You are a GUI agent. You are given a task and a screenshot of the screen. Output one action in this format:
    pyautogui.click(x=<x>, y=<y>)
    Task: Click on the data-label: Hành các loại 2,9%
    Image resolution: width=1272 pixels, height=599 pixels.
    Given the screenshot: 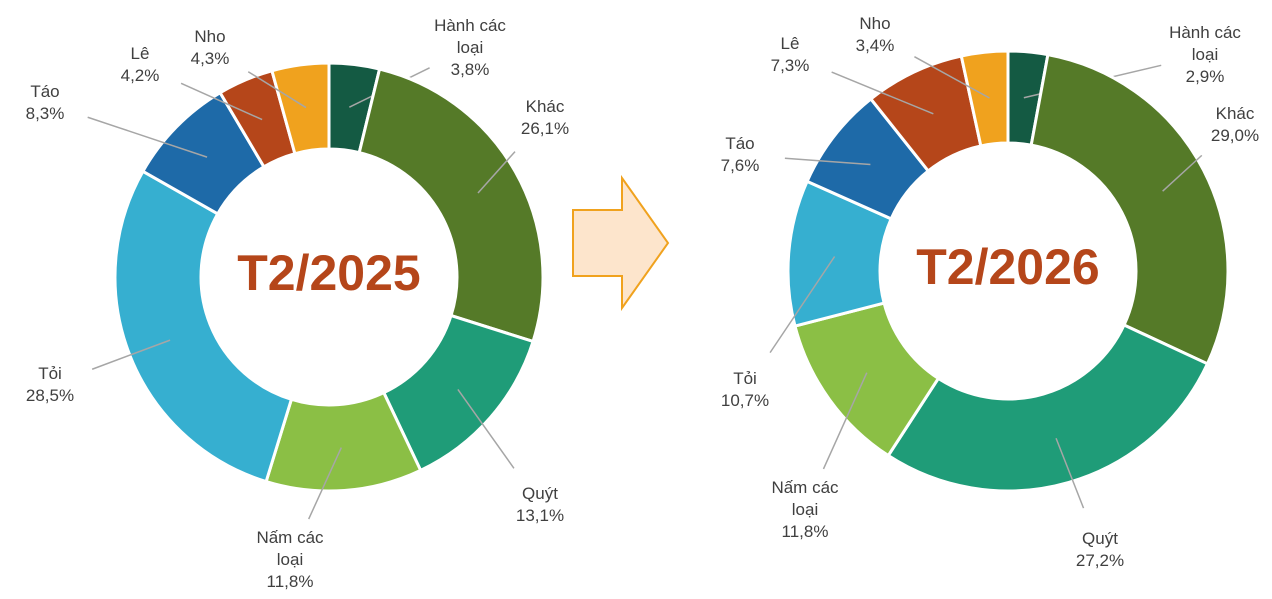 What is the action you would take?
    pyautogui.click(x=1205, y=55)
    